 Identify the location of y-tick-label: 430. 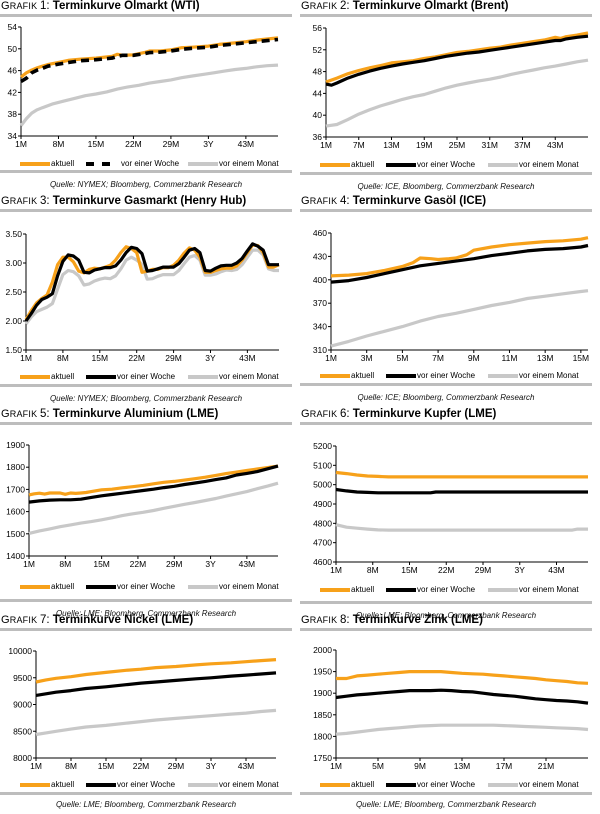
(320, 256).